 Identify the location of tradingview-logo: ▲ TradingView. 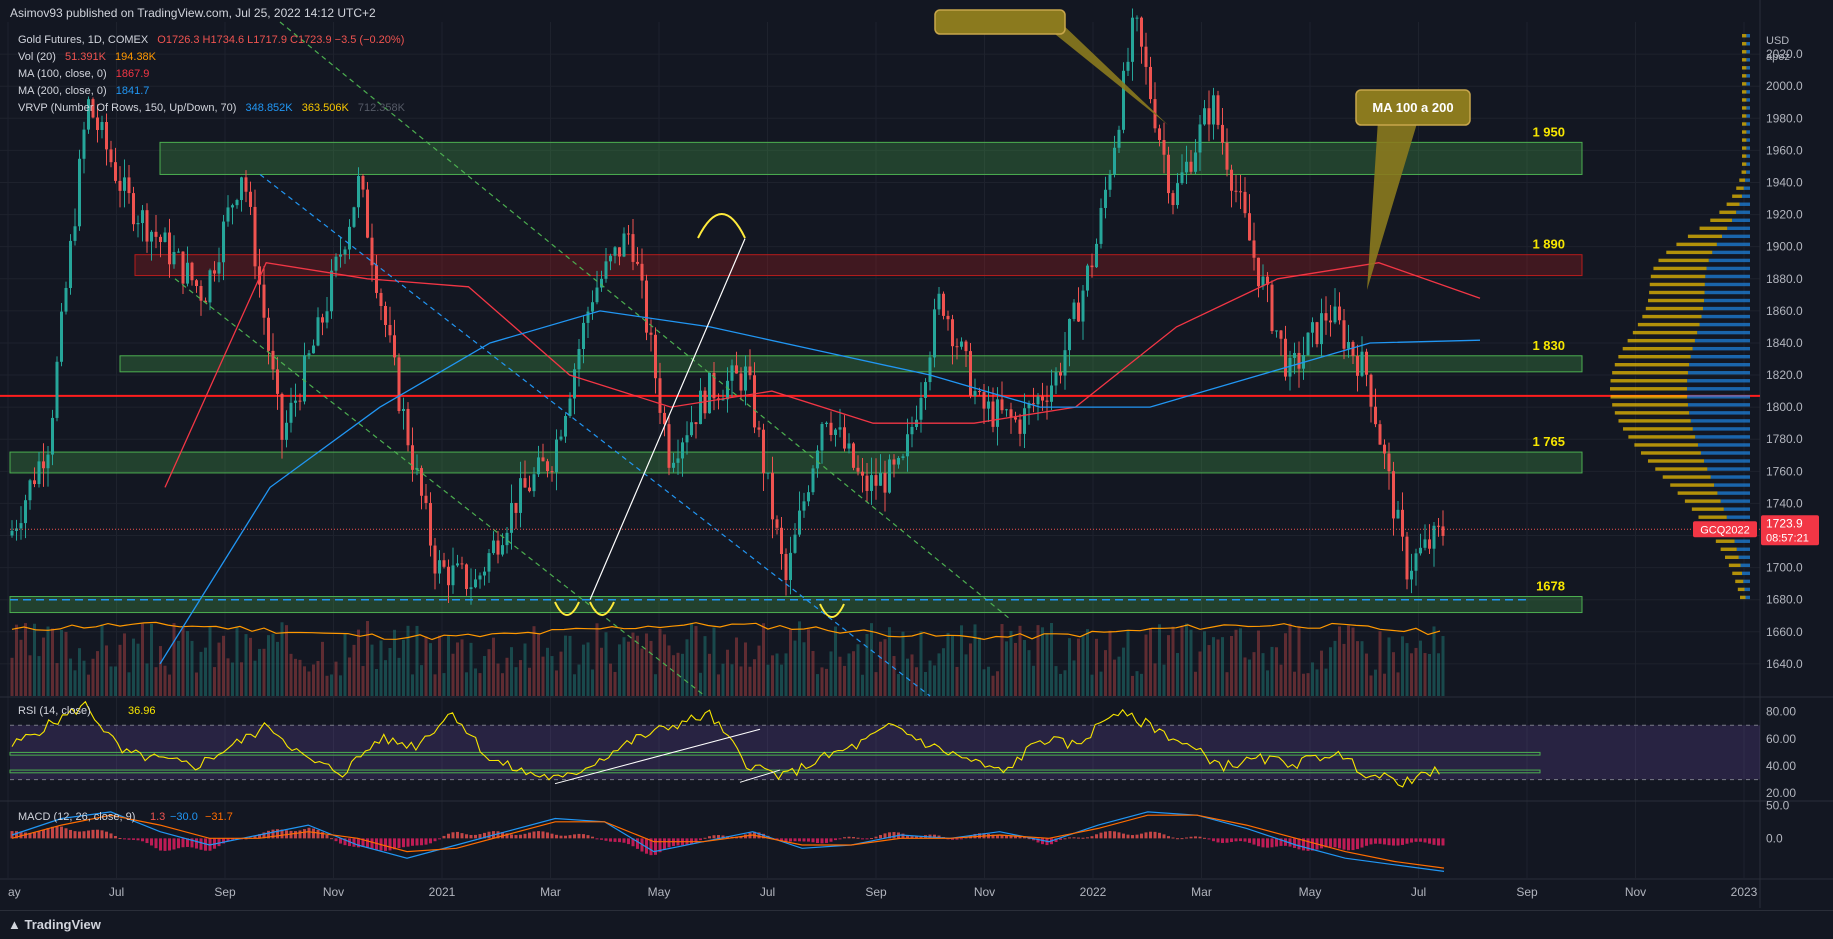
(54, 924).